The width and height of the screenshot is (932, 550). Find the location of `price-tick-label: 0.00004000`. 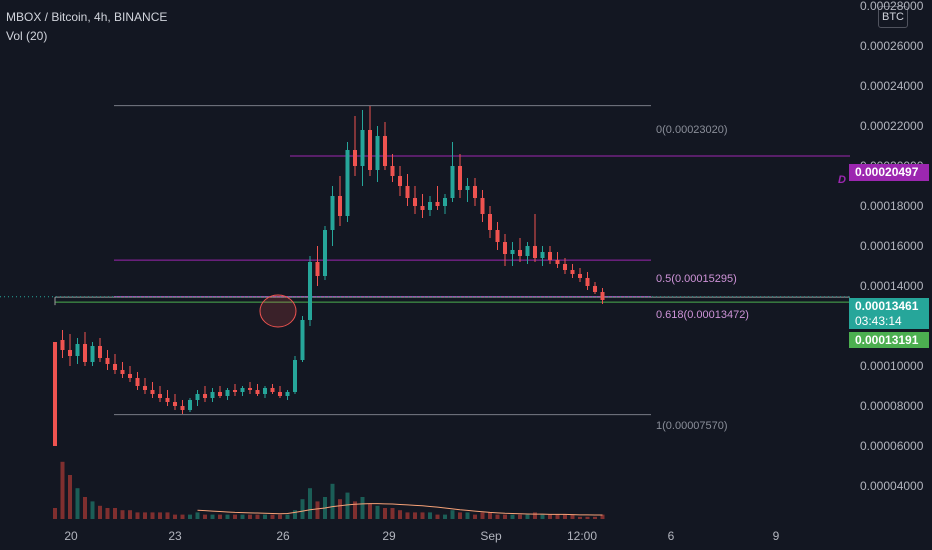

price-tick-label: 0.00004000 is located at coordinates (892, 486).